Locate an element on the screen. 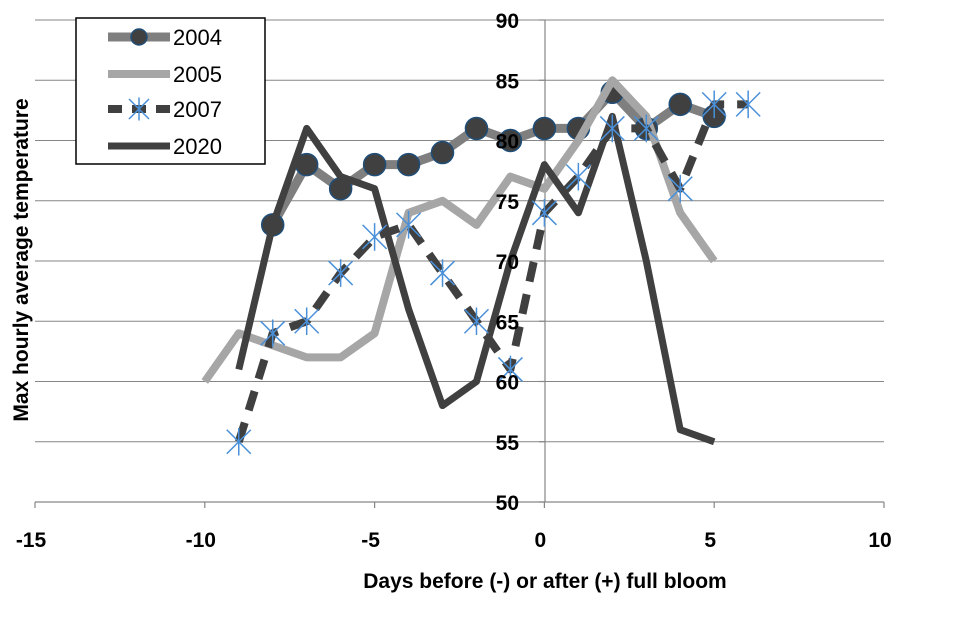 This screenshot has width=976, height=631. legend-label-2020: 2020 is located at coordinates (197, 146).